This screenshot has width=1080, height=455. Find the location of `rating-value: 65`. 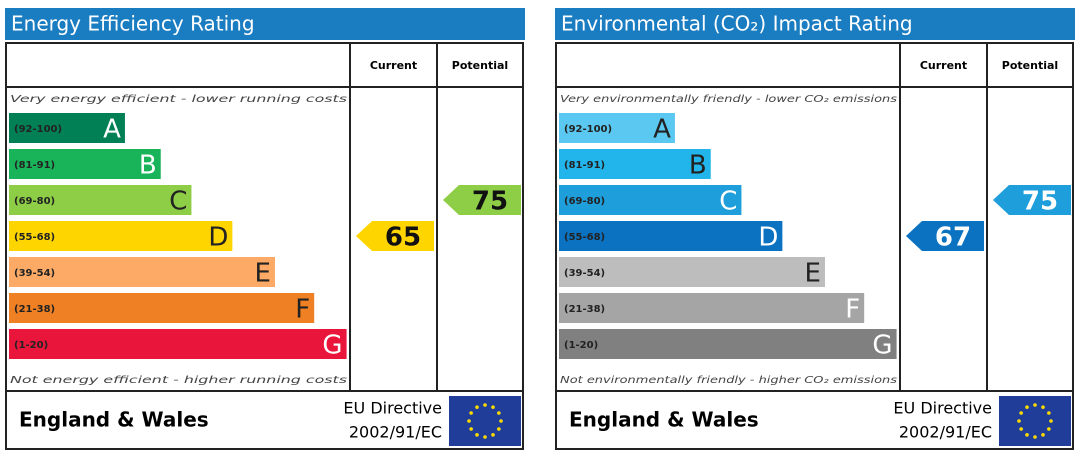

rating-value: 65 is located at coordinates (403, 238).